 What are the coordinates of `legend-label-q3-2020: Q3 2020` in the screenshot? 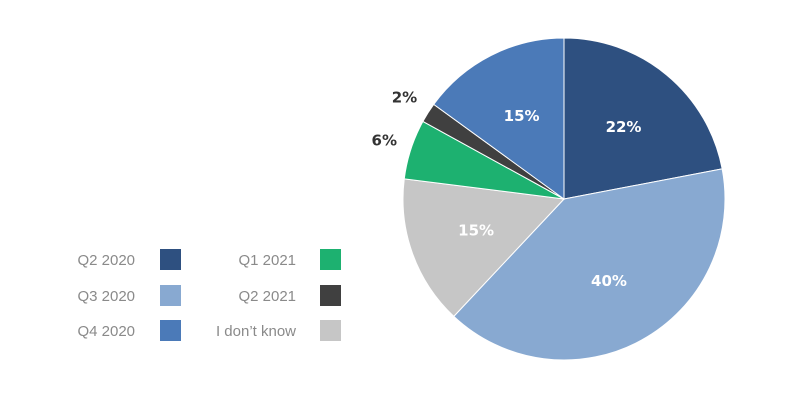 It's located at (106, 296).